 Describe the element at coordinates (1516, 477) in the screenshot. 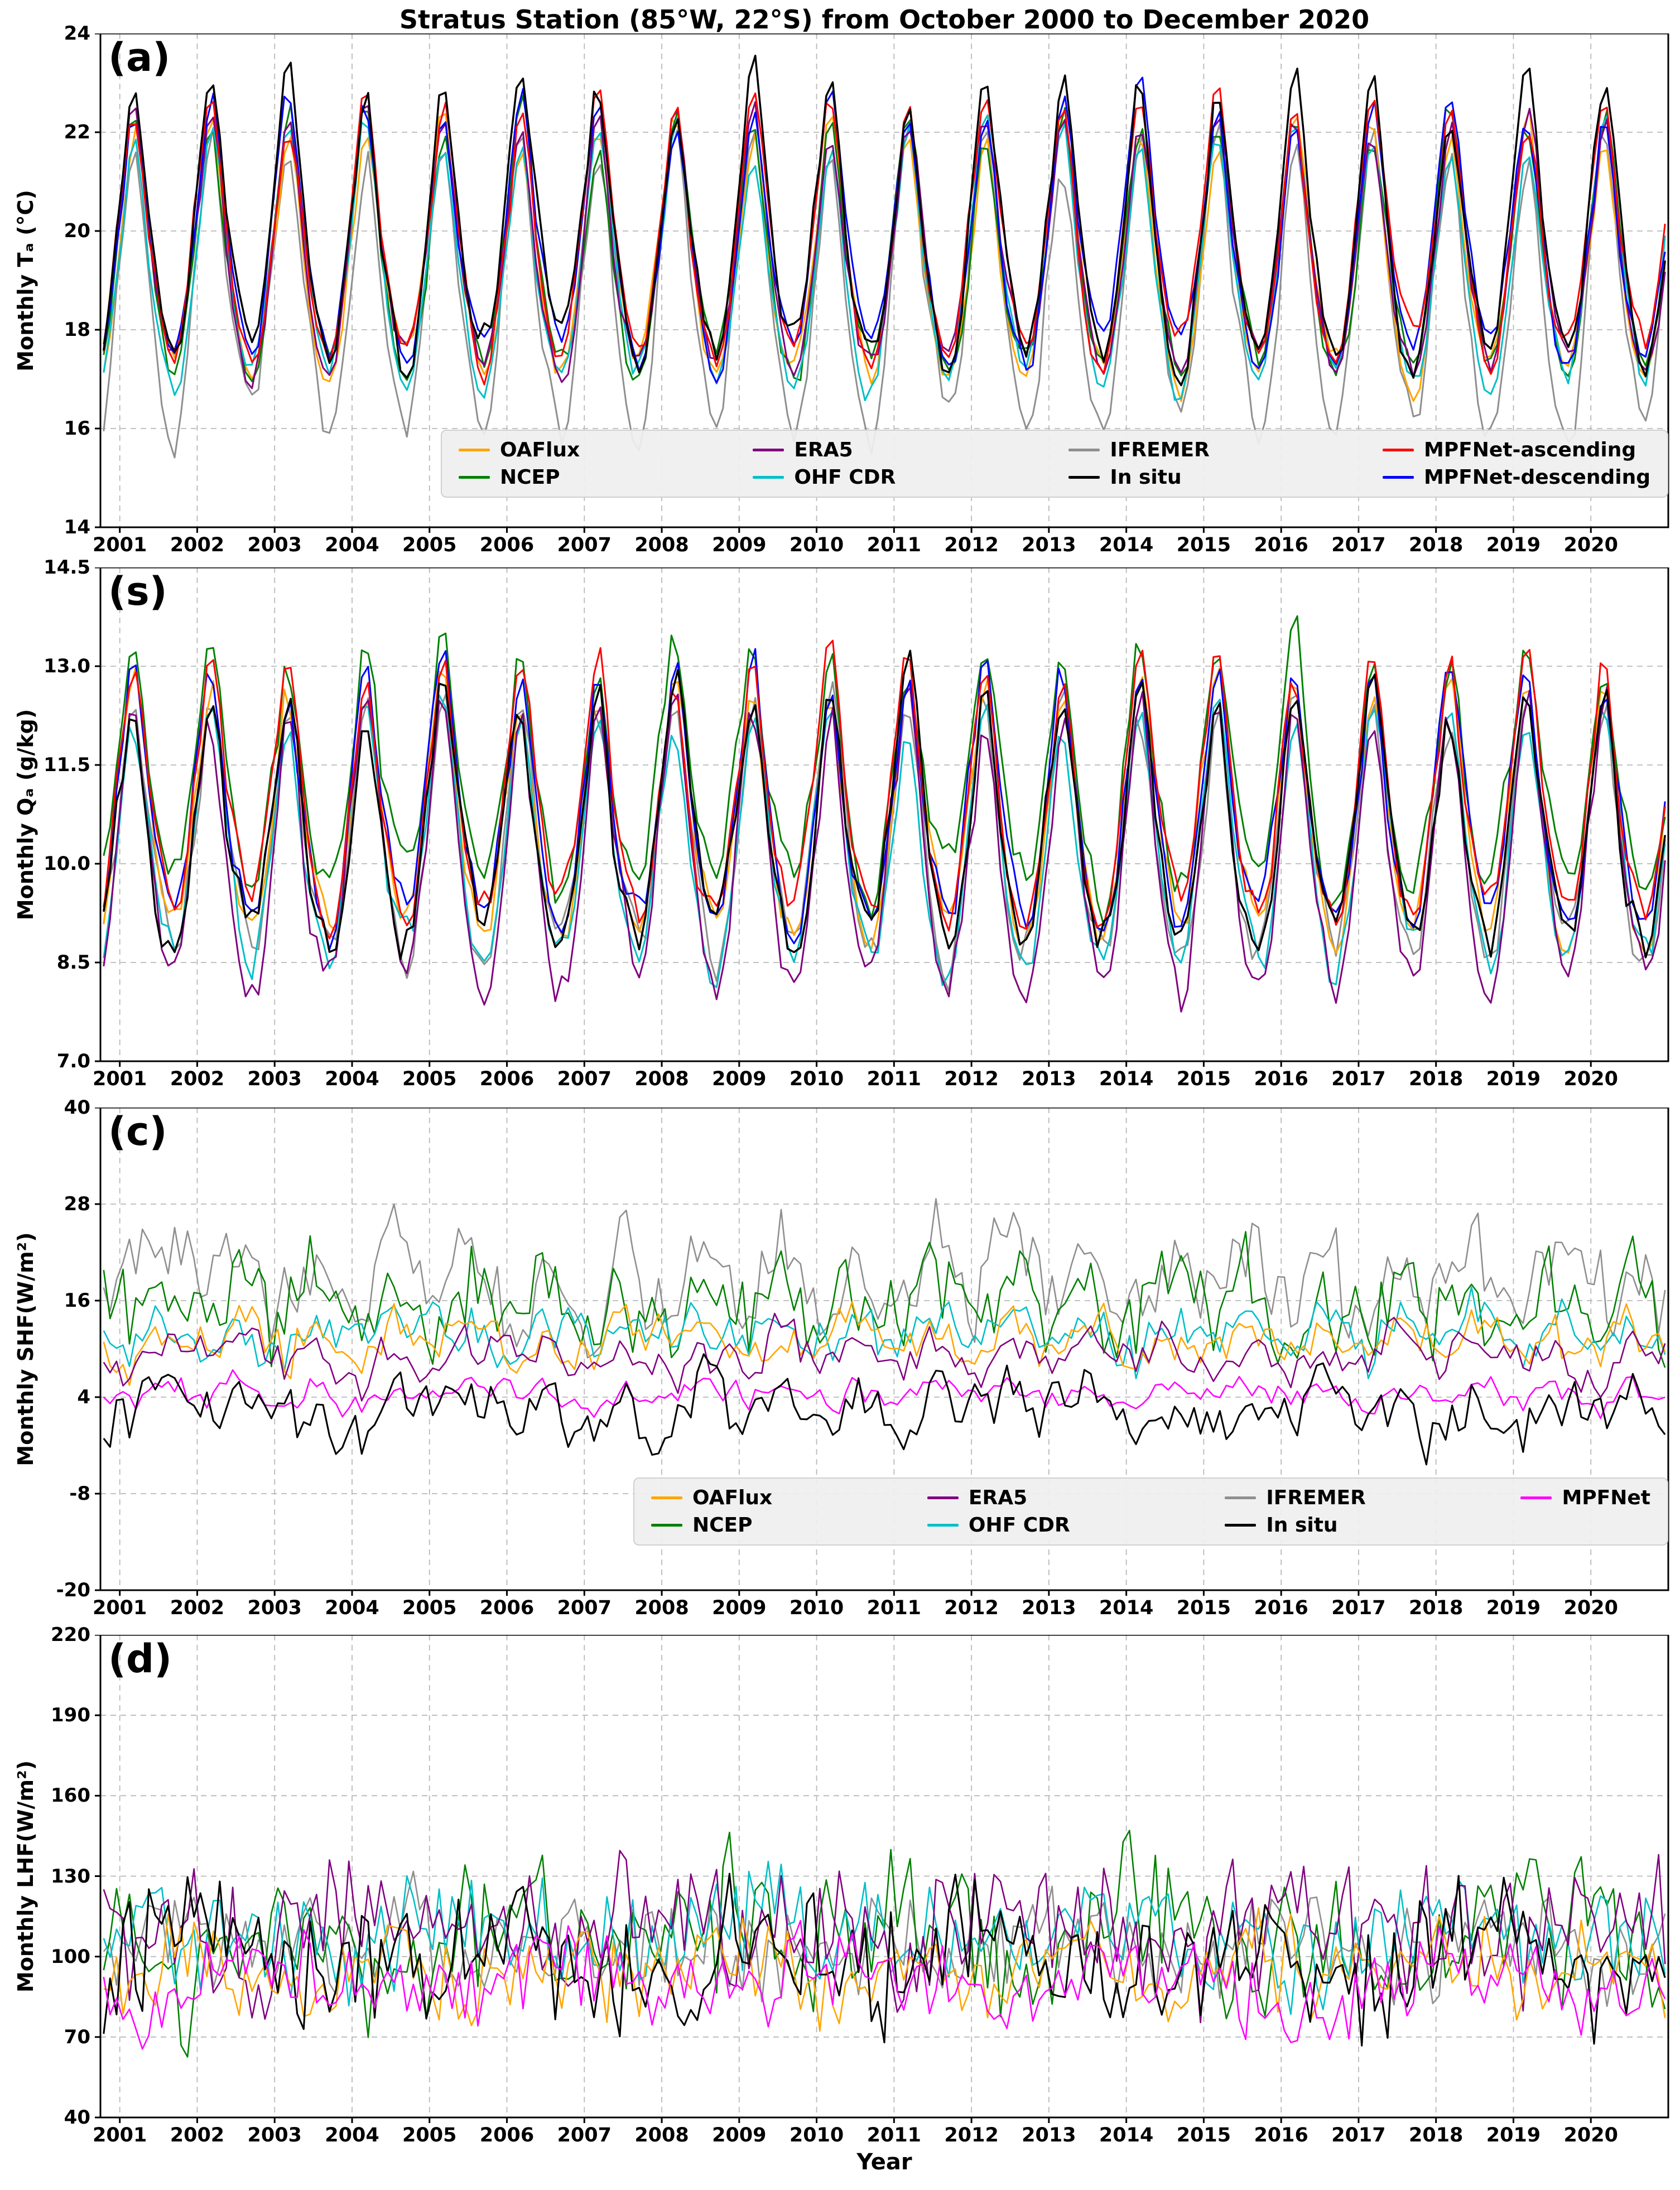

I see `legend-item: MPFNet-descending` at that location.